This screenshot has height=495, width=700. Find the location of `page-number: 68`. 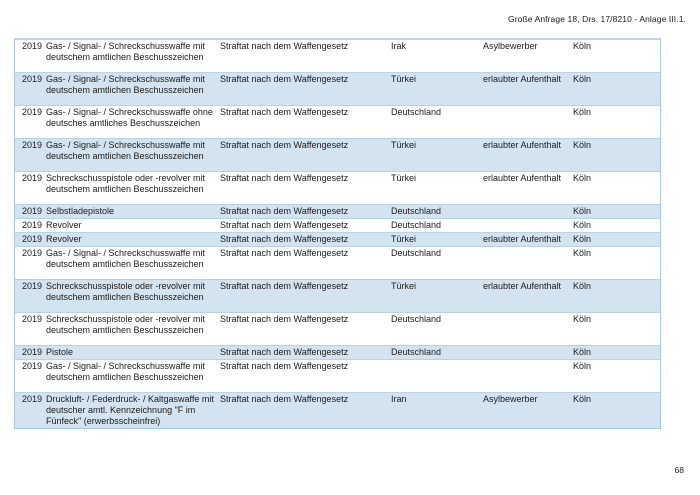

page-number: 68 is located at coordinates (679, 470).